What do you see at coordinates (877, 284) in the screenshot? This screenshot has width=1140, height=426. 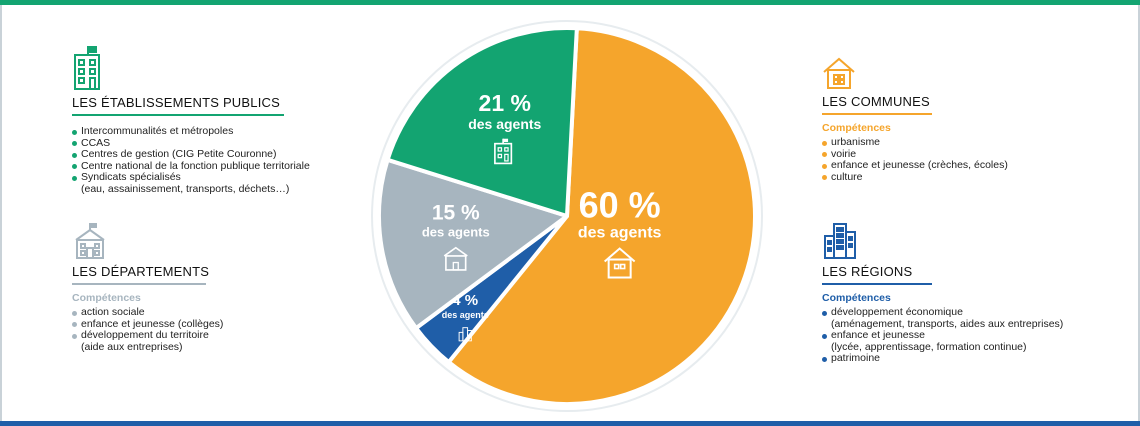 I see `regions-rule` at bounding box center [877, 284].